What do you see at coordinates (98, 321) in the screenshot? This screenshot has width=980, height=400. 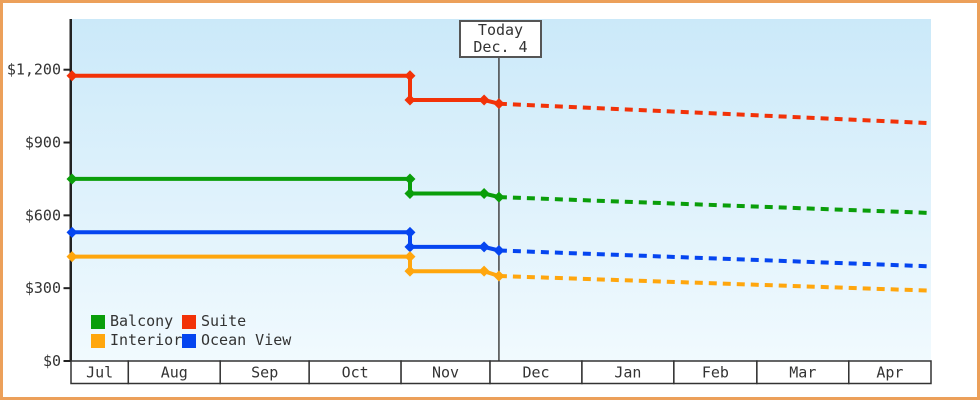 I see `legend-swatch-balcony` at bounding box center [98, 321].